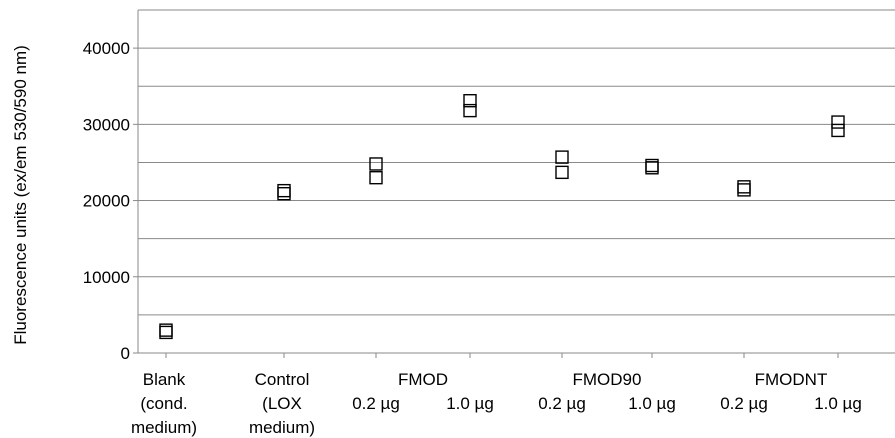 This screenshot has height=438, width=895. What do you see at coordinates (106, 48) in the screenshot?
I see `y-tick-label: 40000` at bounding box center [106, 48].